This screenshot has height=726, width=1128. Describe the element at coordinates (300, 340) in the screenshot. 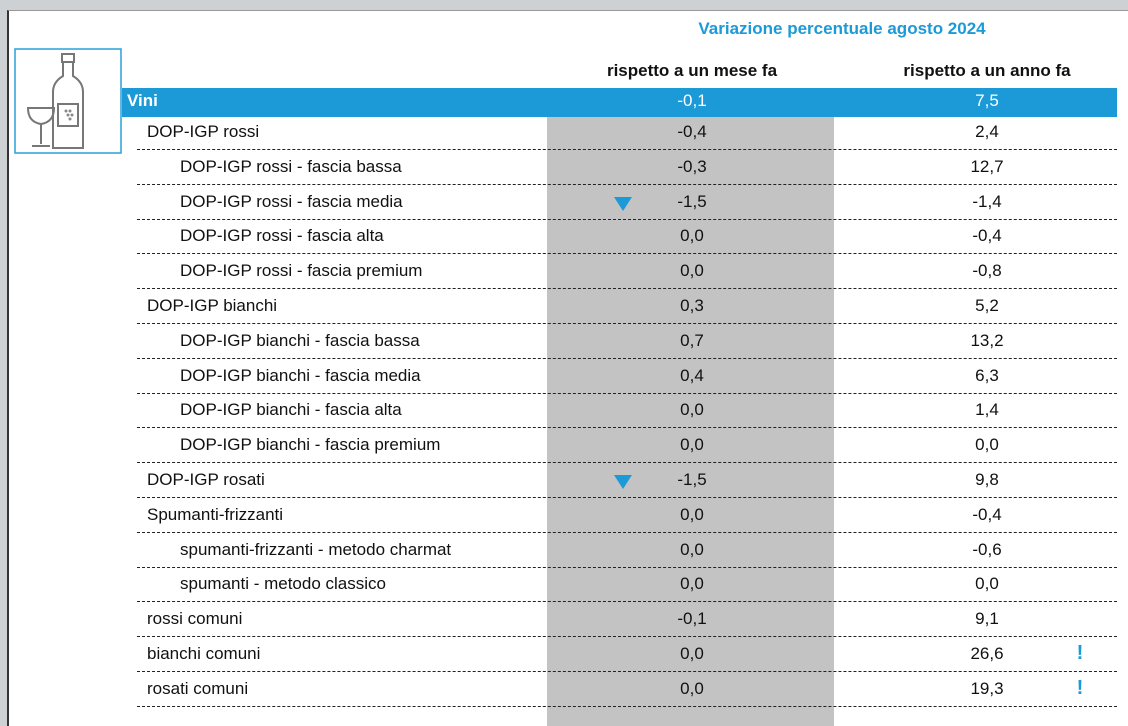

I see `row-label: DOP-IGP bianchi - fascia bassa` at that location.